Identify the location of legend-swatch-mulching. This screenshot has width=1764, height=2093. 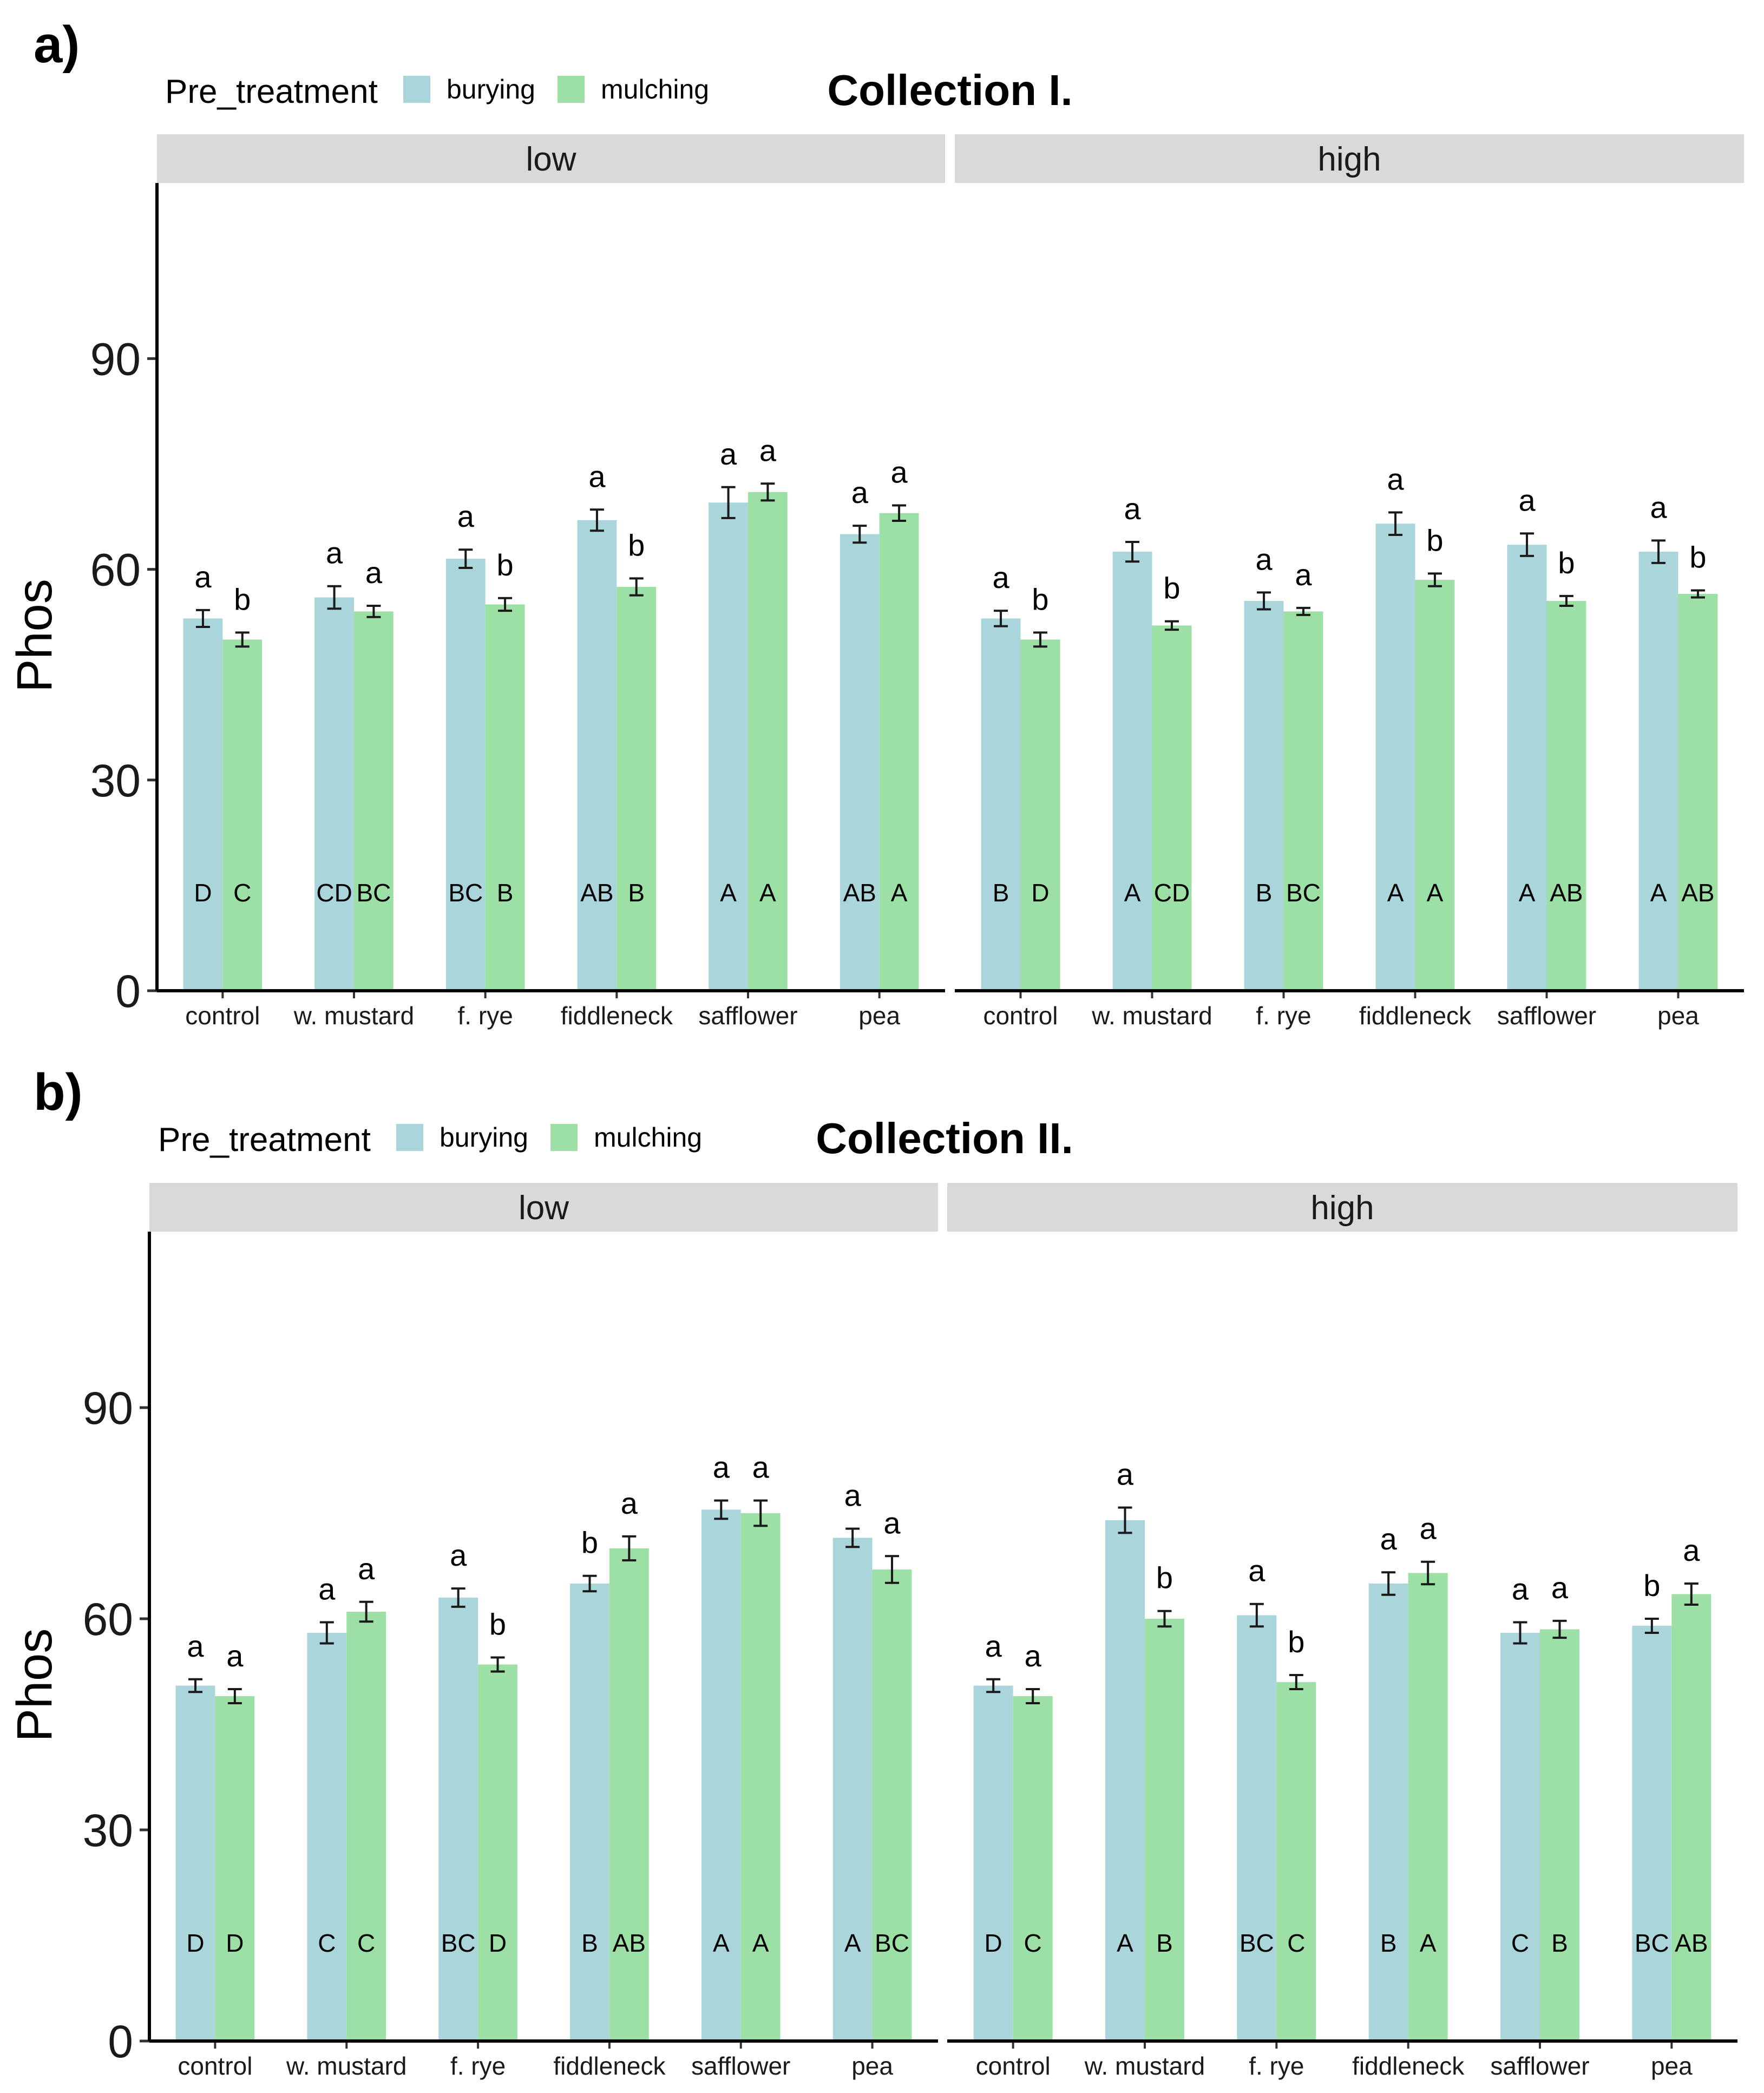
(564, 1137).